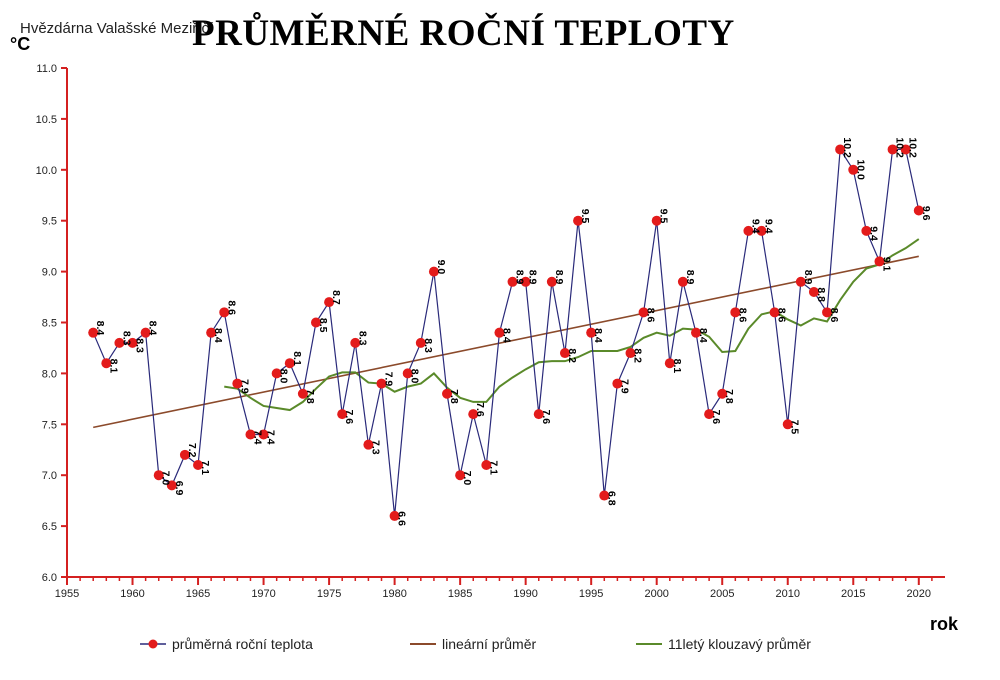  Describe the element at coordinates (585, 216) in the screenshot. I see `data-label: 9.5` at that location.